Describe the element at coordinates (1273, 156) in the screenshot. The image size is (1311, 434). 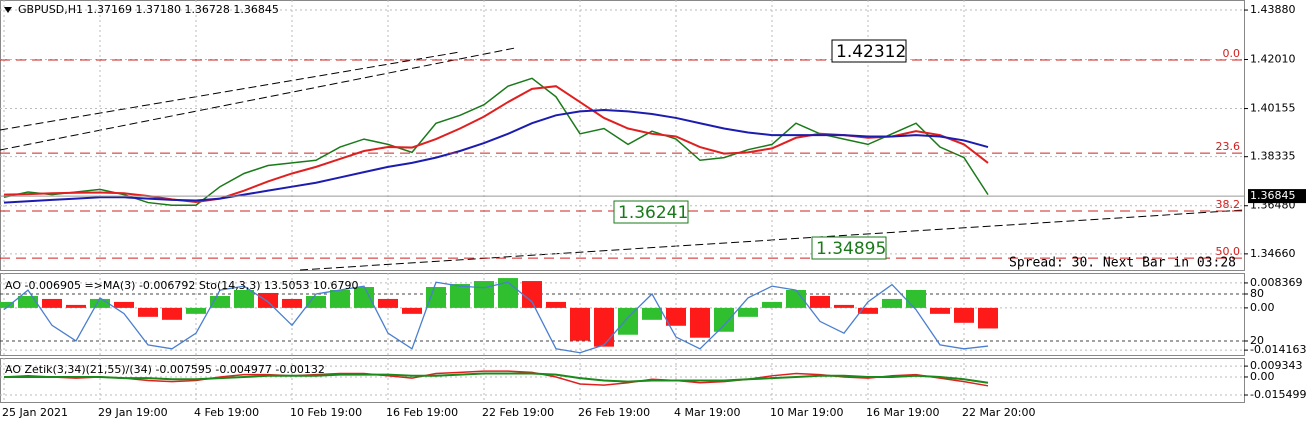
I see `y-tick-label: 1.38335` at that location.